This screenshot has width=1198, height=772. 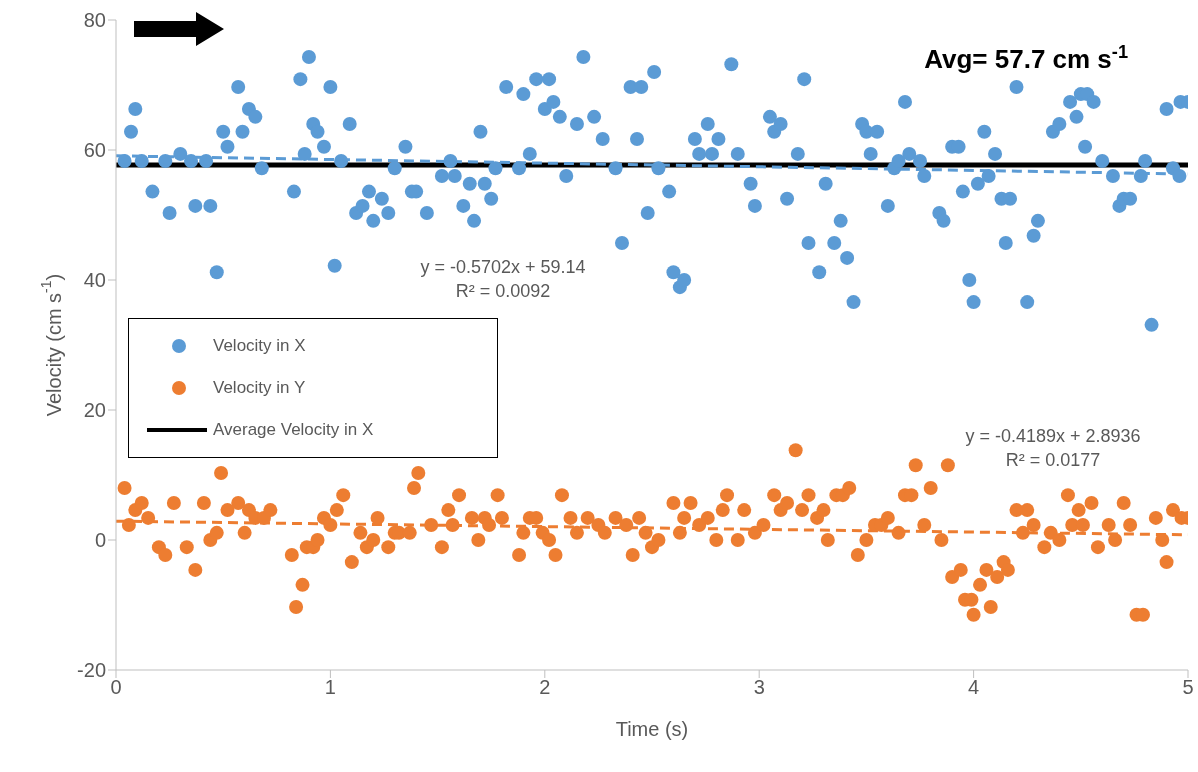 What do you see at coordinates (259, 388) in the screenshot?
I see `legend-label: Velocity in Y` at bounding box center [259, 388].